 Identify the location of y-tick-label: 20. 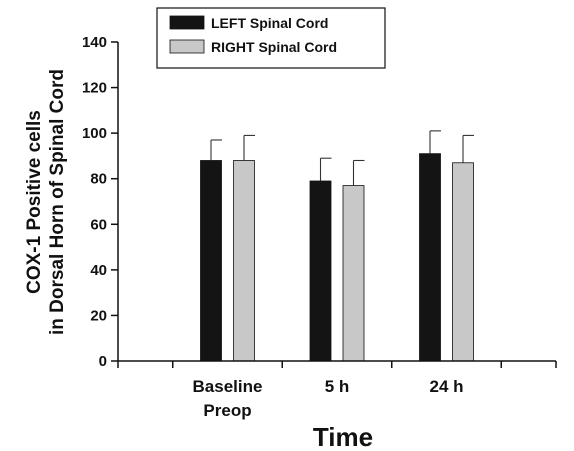
(98, 315).